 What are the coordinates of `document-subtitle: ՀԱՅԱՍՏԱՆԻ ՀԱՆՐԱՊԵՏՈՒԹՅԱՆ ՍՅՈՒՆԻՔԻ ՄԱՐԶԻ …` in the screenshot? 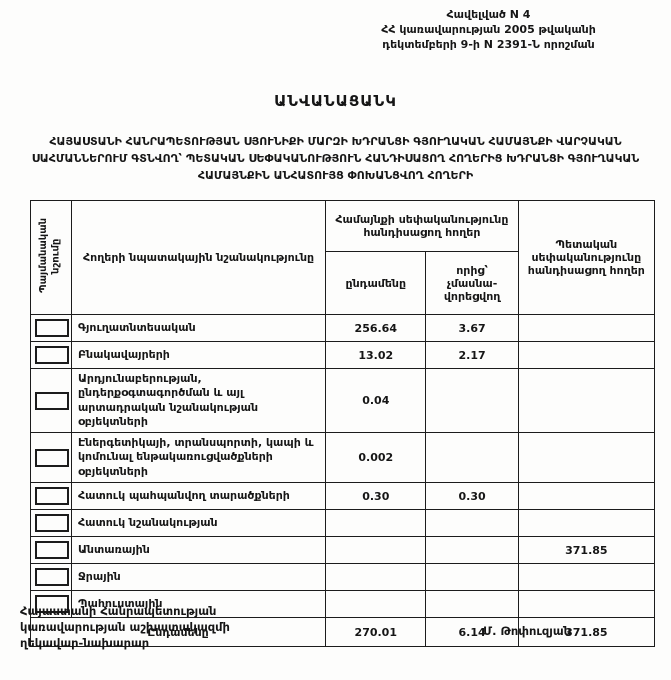 It's located at (335, 159).